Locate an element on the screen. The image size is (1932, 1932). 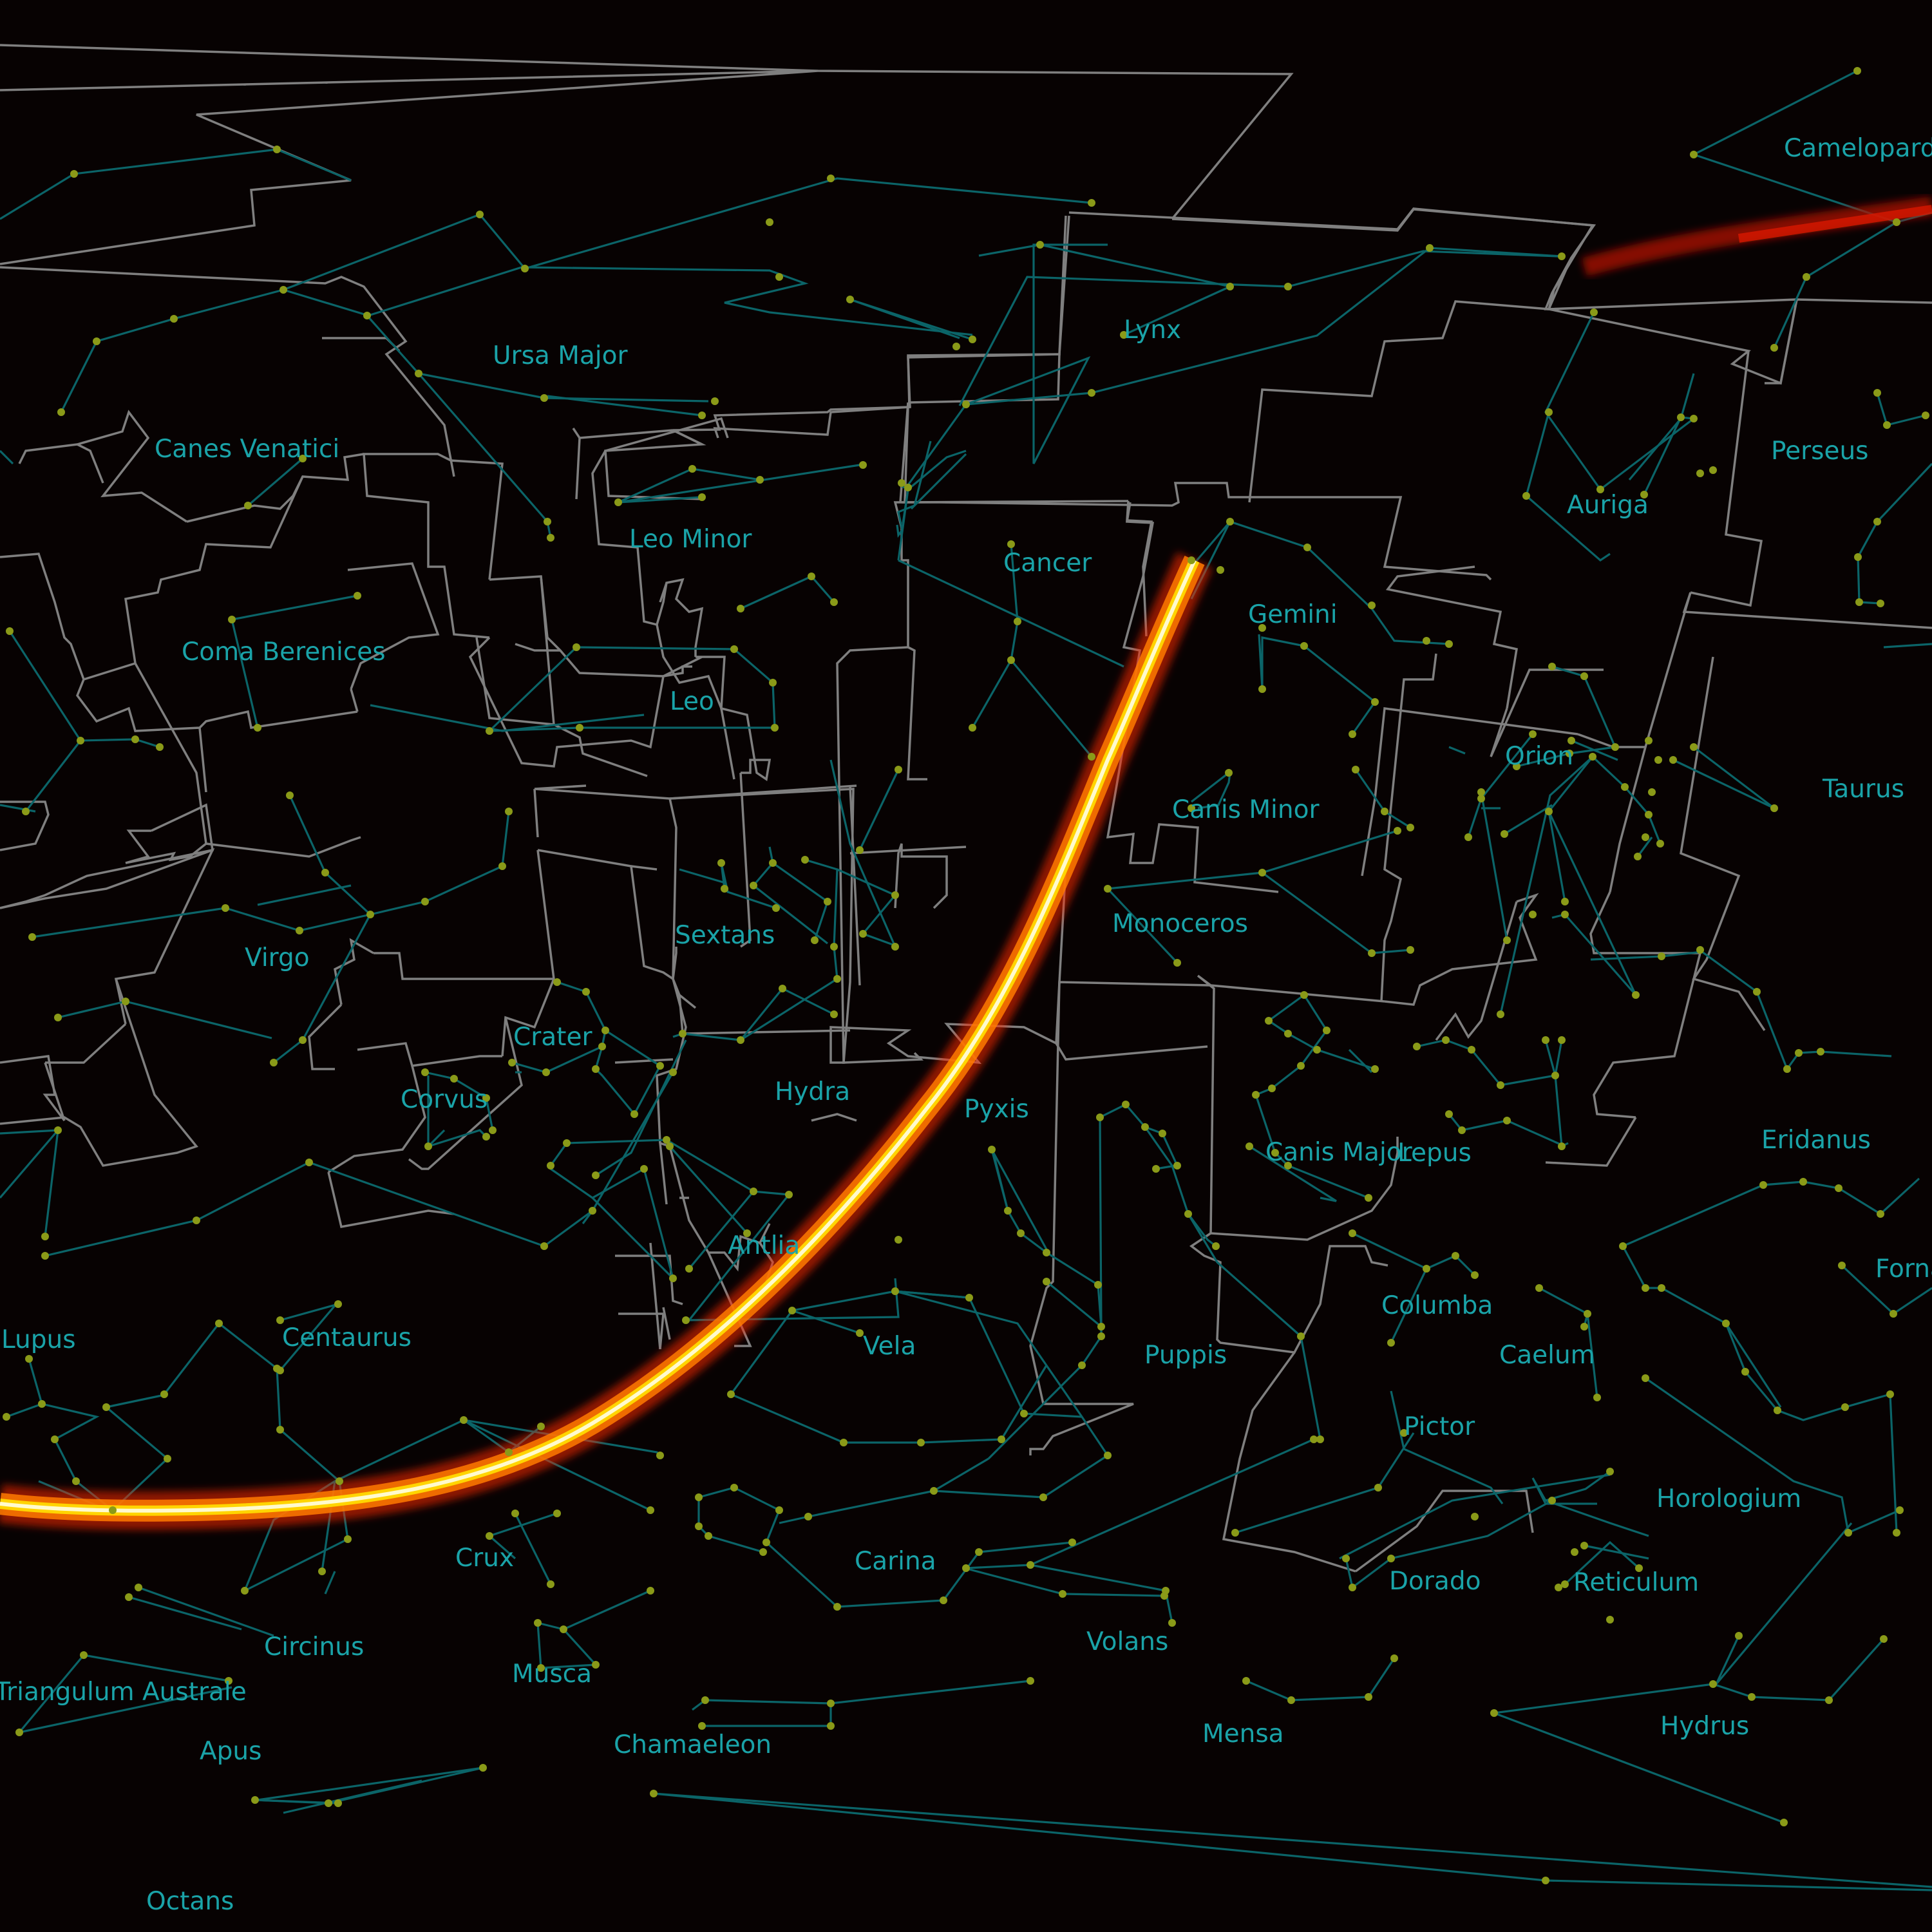
label-canis-major: Canis Major is located at coordinates (1339, 1153).